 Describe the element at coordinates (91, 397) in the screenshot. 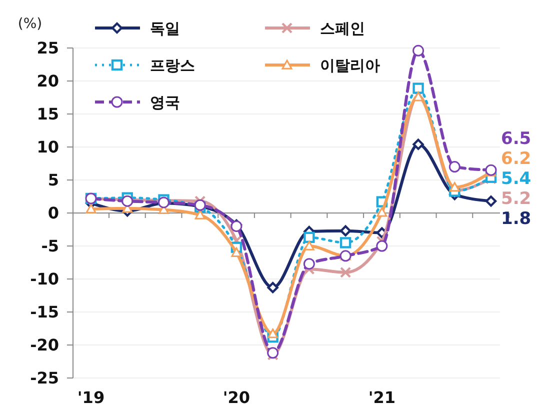

I see `x-tick-label: '19` at that location.